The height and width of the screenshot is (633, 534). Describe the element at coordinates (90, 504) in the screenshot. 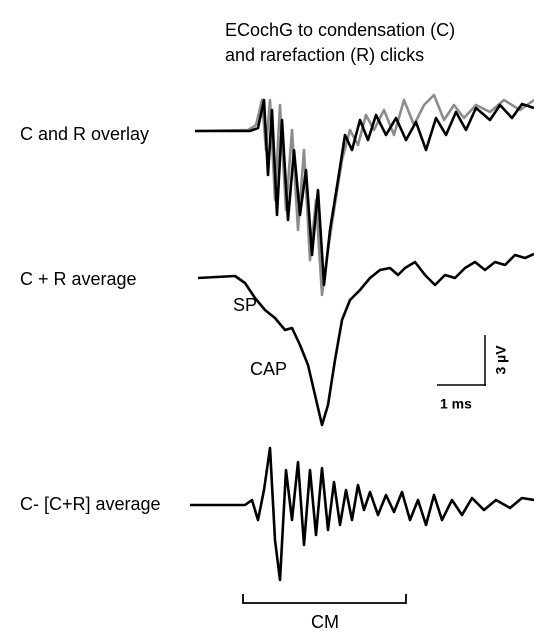

I see `trace-label: C- [C+R] average` at that location.